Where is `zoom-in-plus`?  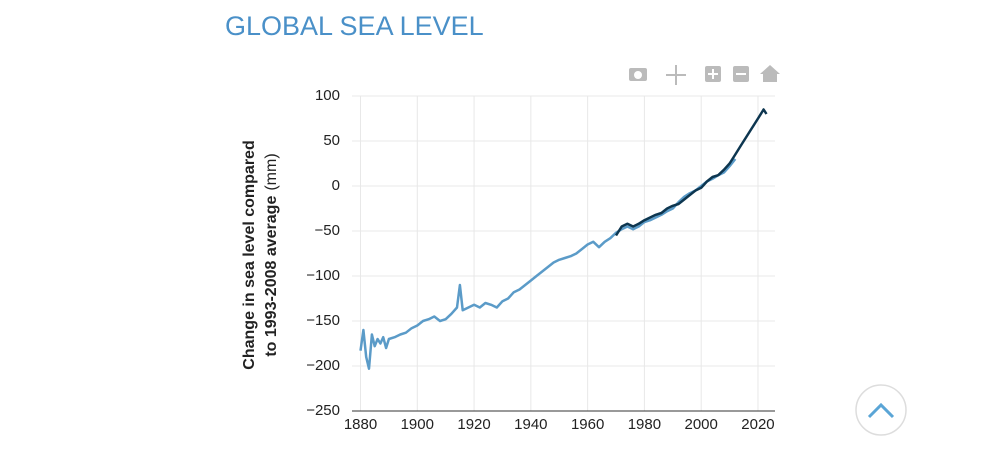 zoom-in-plus is located at coordinates (713, 74).